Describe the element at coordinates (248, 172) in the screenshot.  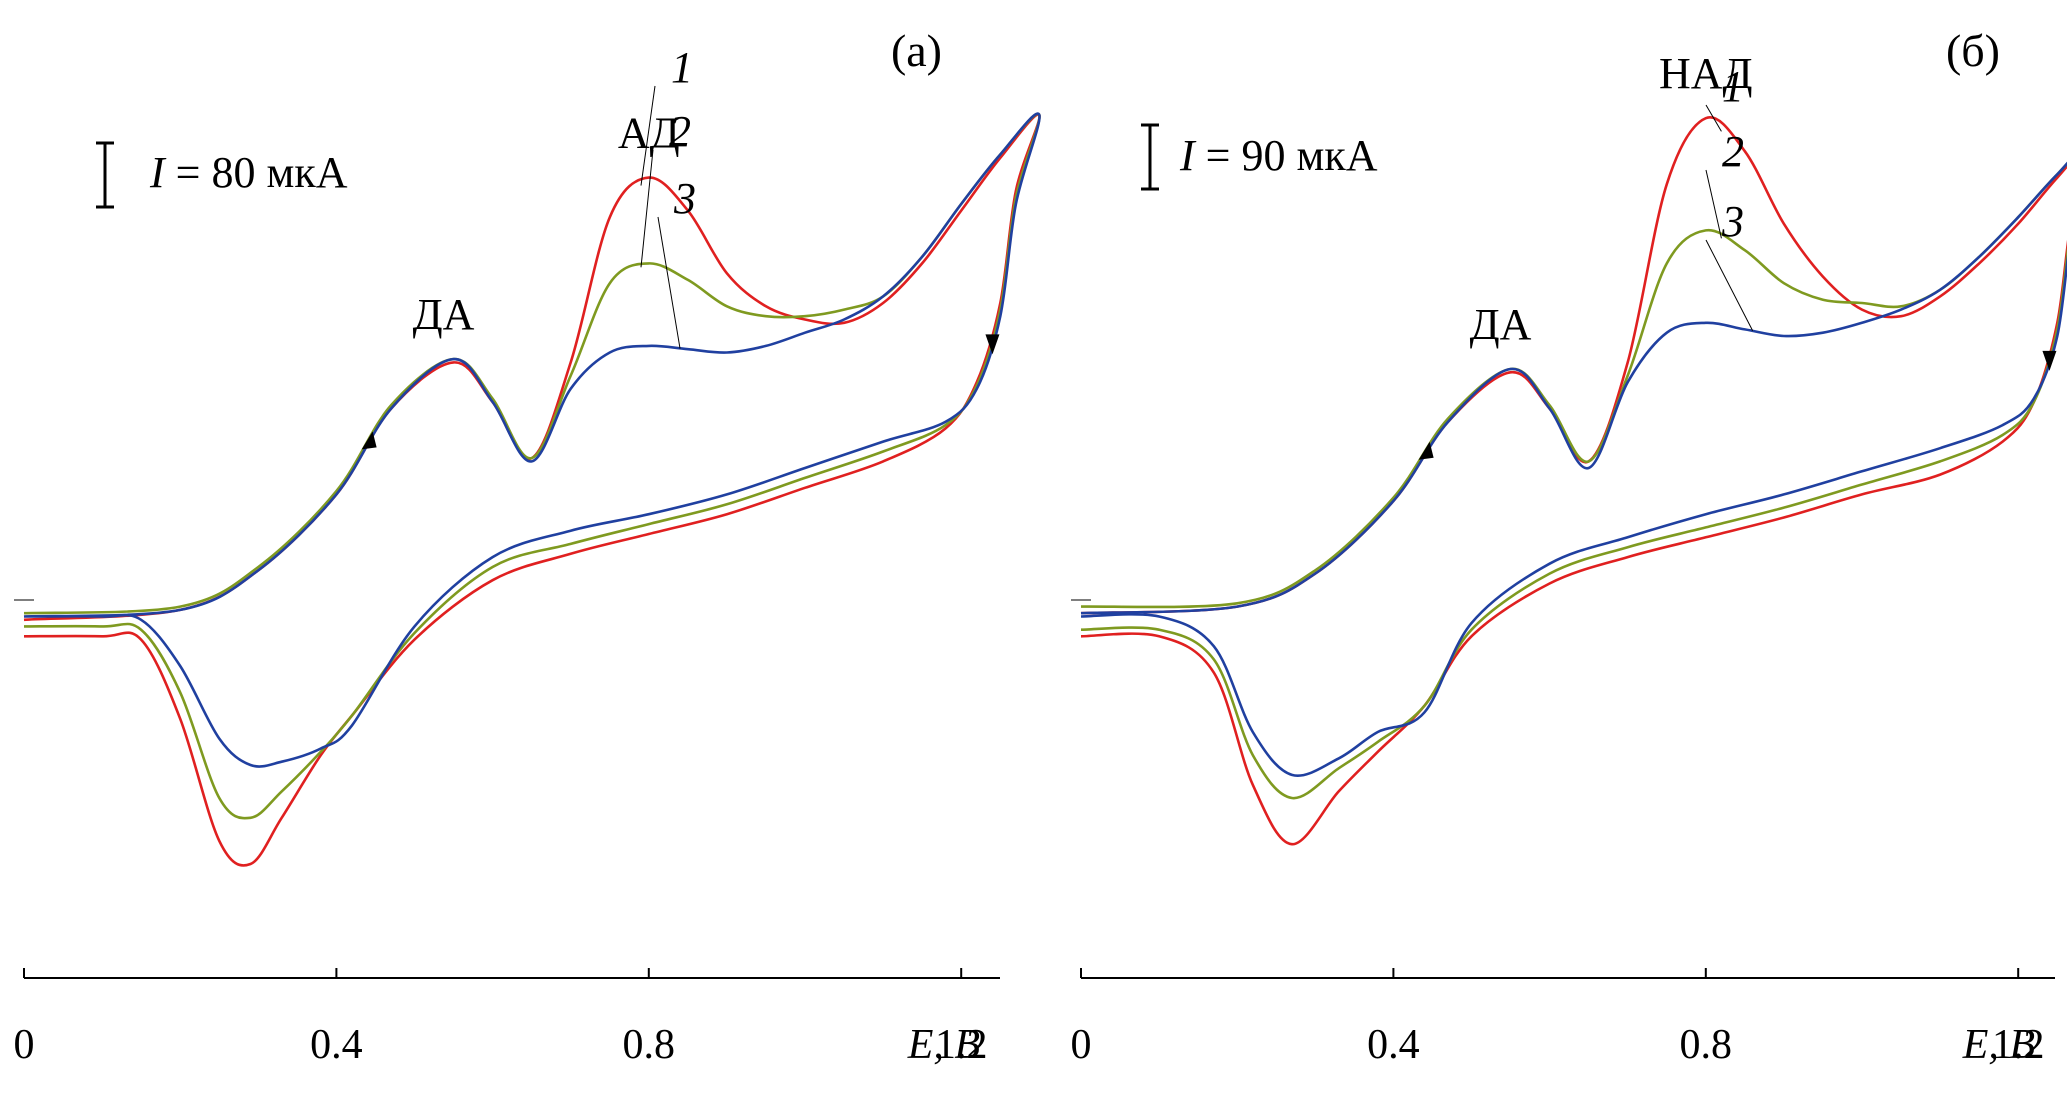
I see `scale-bar-label: I = 80 мкА` at that location.